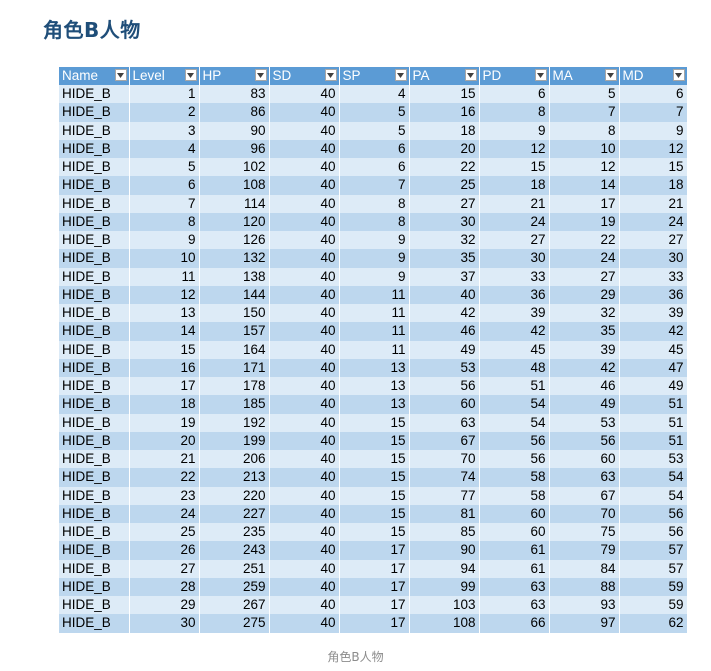 The image size is (711, 671). What do you see at coordinates (373, 404) in the screenshot?
I see `table-row: HIDE_B 18 185 40 13 60 54 49 51` at bounding box center [373, 404].